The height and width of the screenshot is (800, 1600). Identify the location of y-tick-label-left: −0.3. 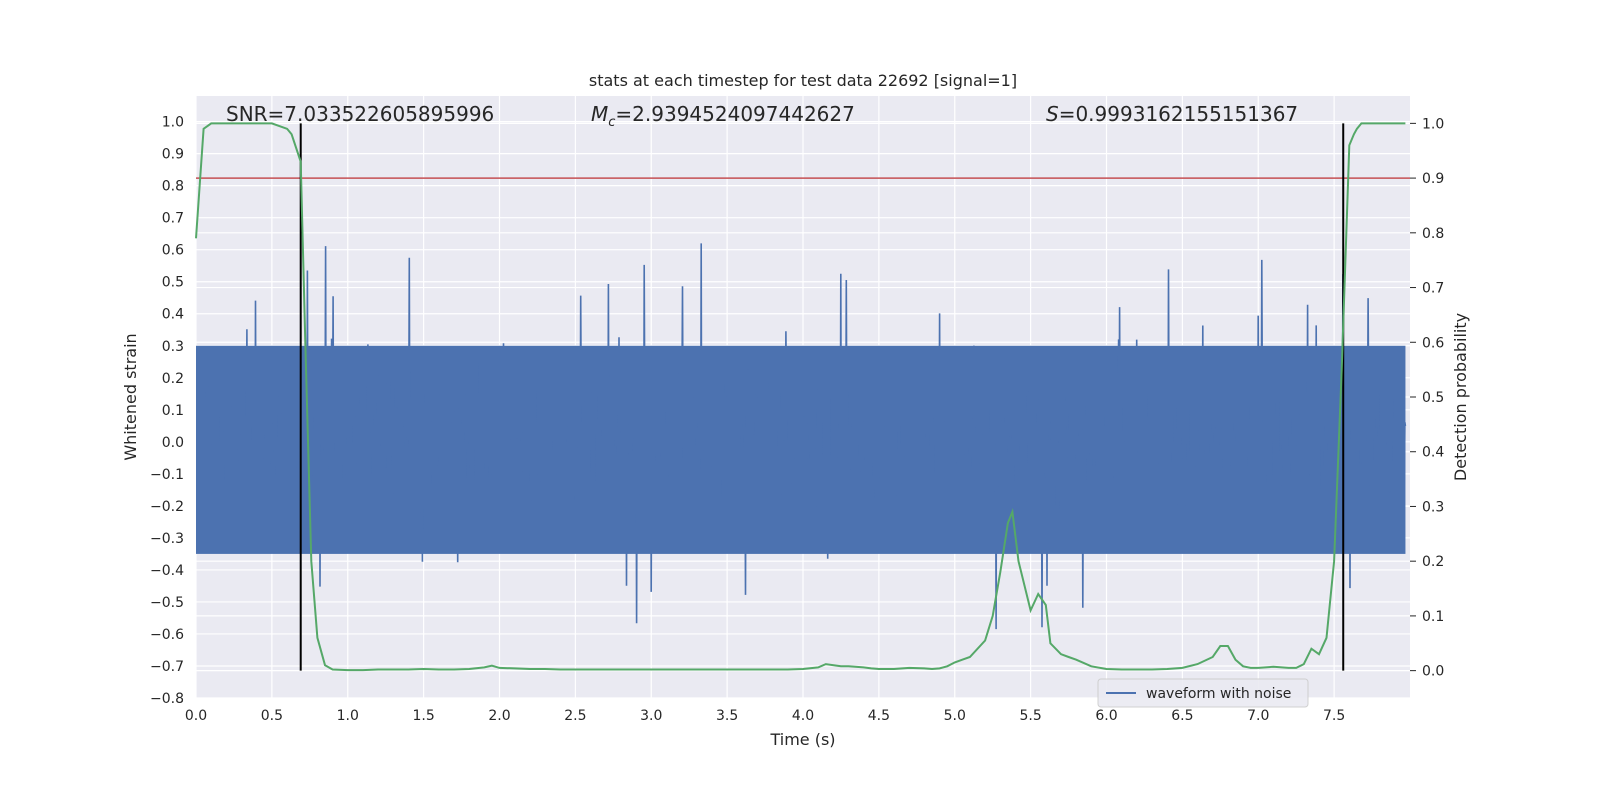
(167, 539).